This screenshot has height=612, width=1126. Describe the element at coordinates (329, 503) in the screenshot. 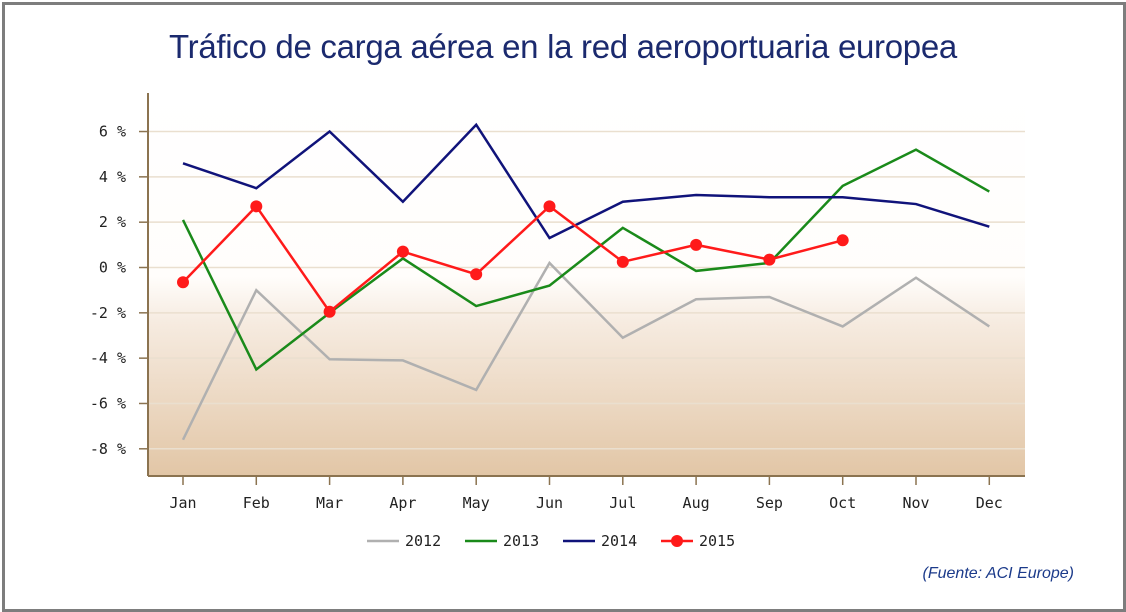

I see `x-tick-label: Mar` at that location.